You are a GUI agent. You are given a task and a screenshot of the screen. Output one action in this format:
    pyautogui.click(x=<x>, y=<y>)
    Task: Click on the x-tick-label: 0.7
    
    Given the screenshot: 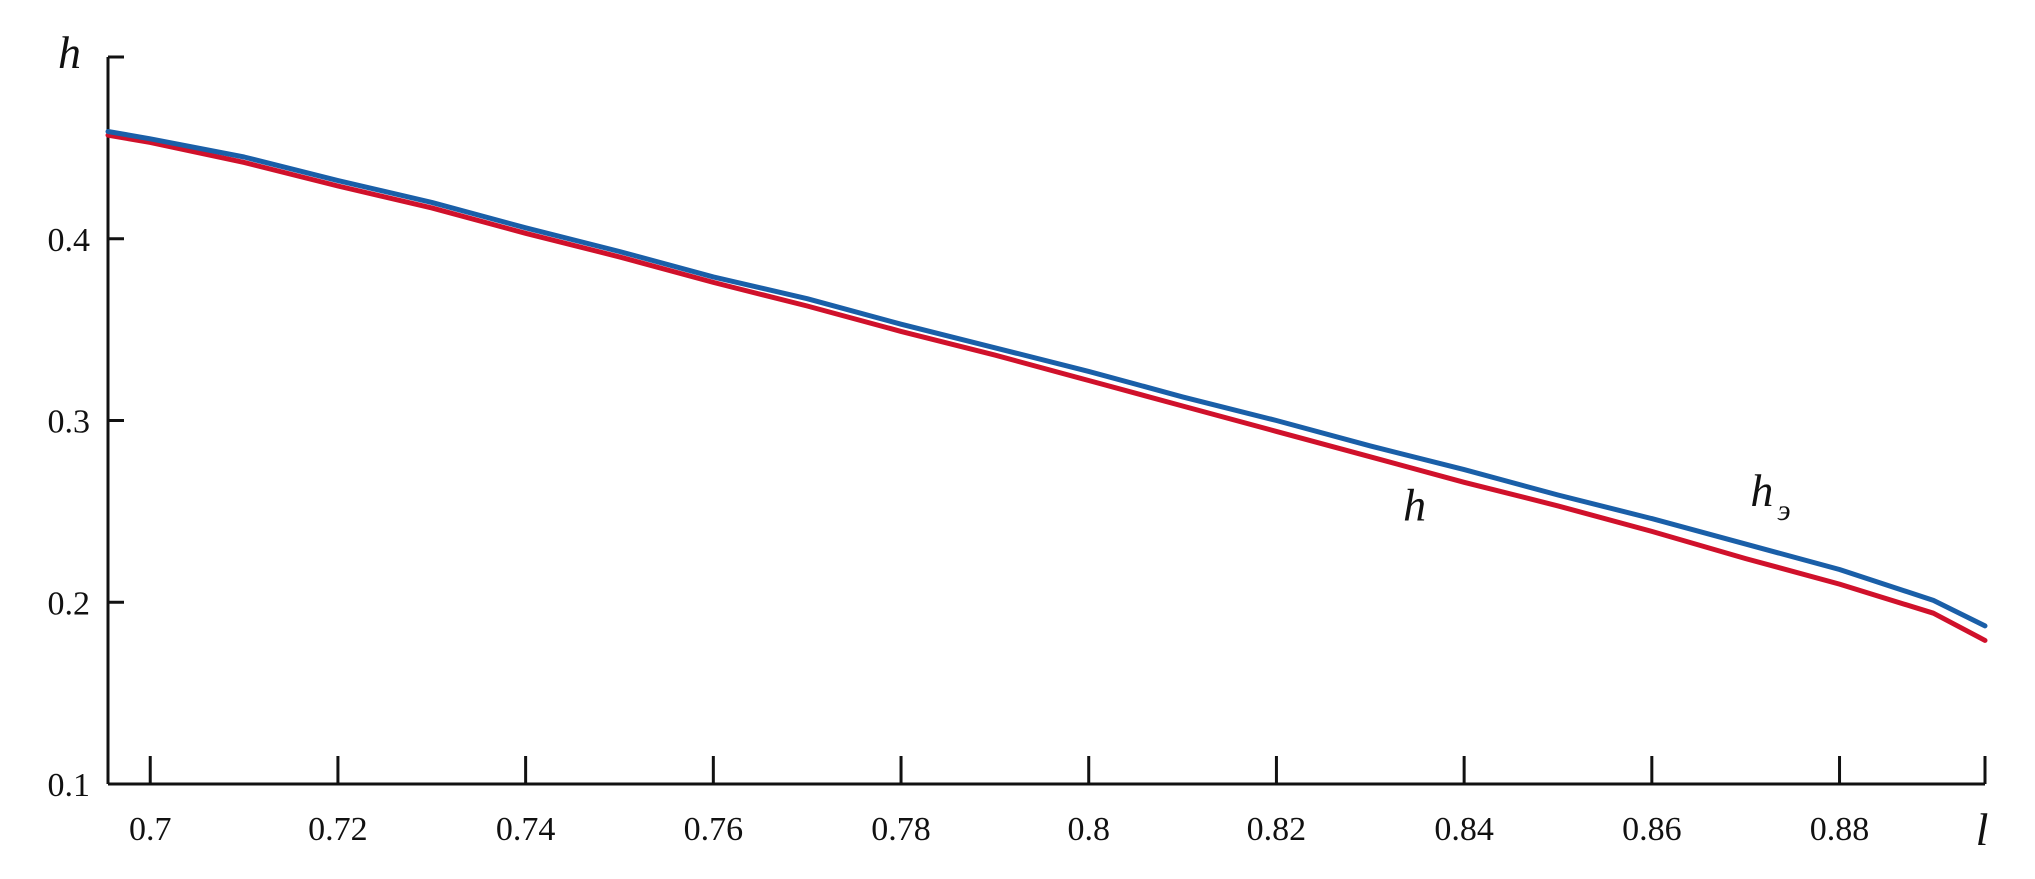 What is the action you would take?
    pyautogui.click(x=150, y=829)
    